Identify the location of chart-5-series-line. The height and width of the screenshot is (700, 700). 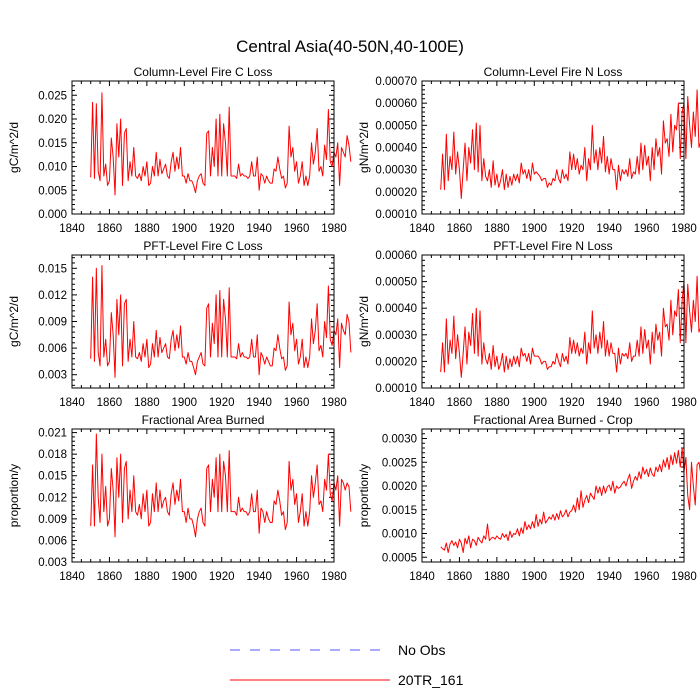
(221, 485).